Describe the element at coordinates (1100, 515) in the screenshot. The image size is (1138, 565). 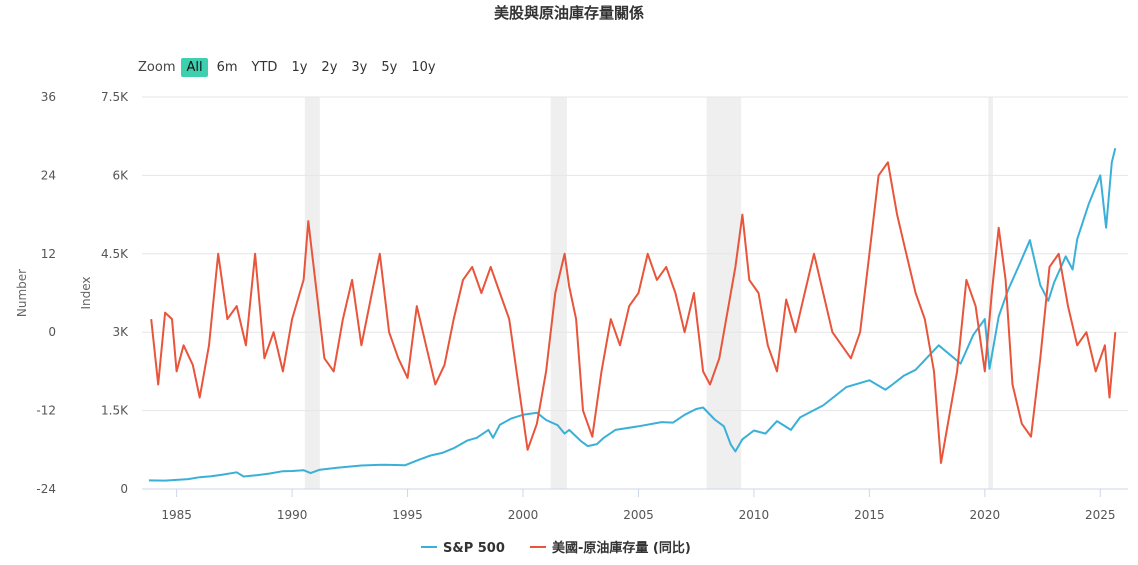
I see `x-tick-8: 2025` at that location.